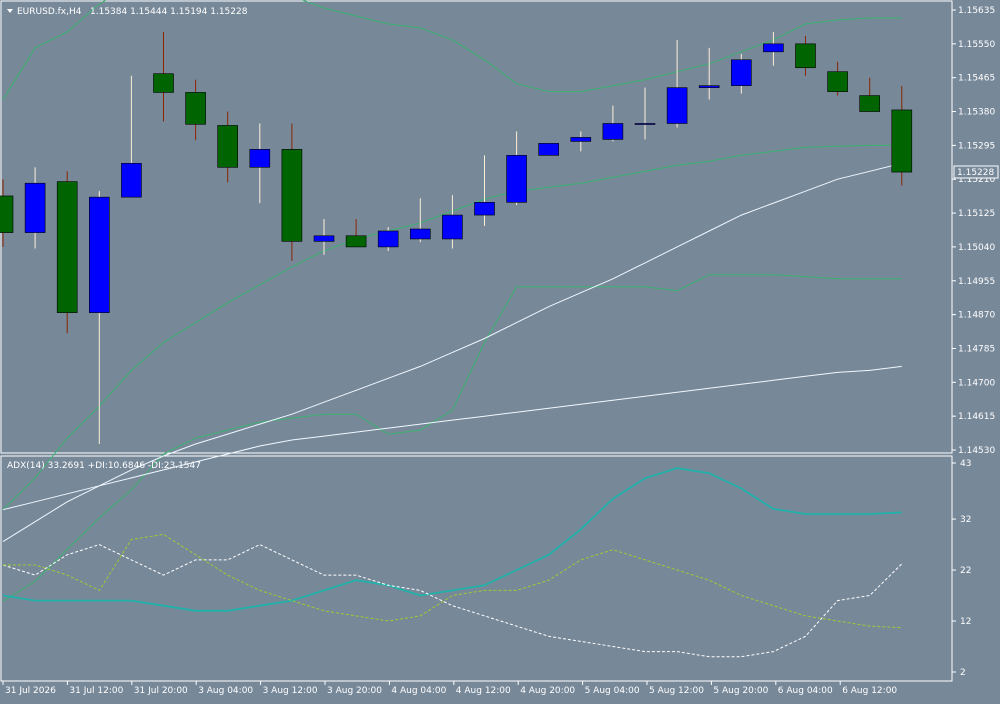  I want to click on time-tick-label: 31 Jul 2026, so click(30, 691).